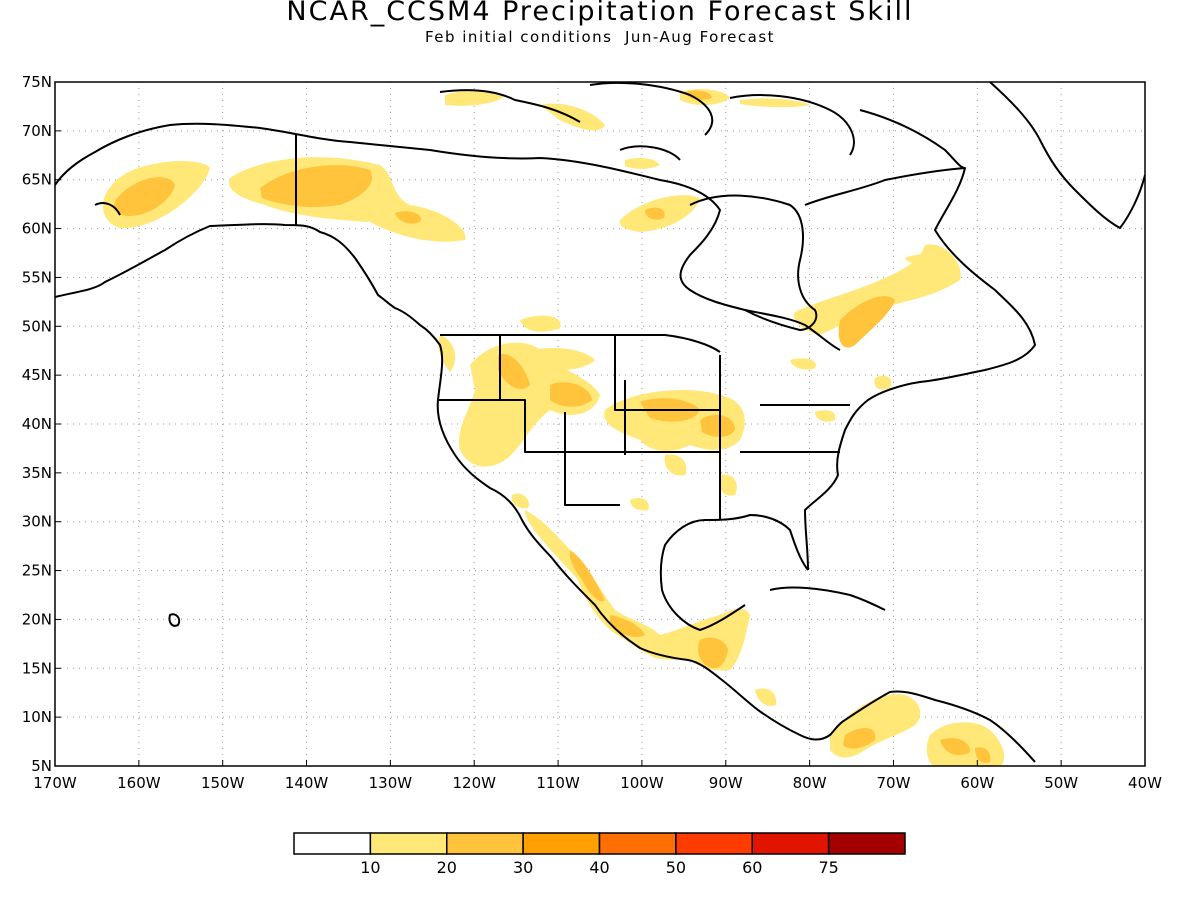 The width and height of the screenshot is (1200, 900). What do you see at coordinates (37, 131) in the screenshot?
I see `latitude-tick-label: 70N` at bounding box center [37, 131].